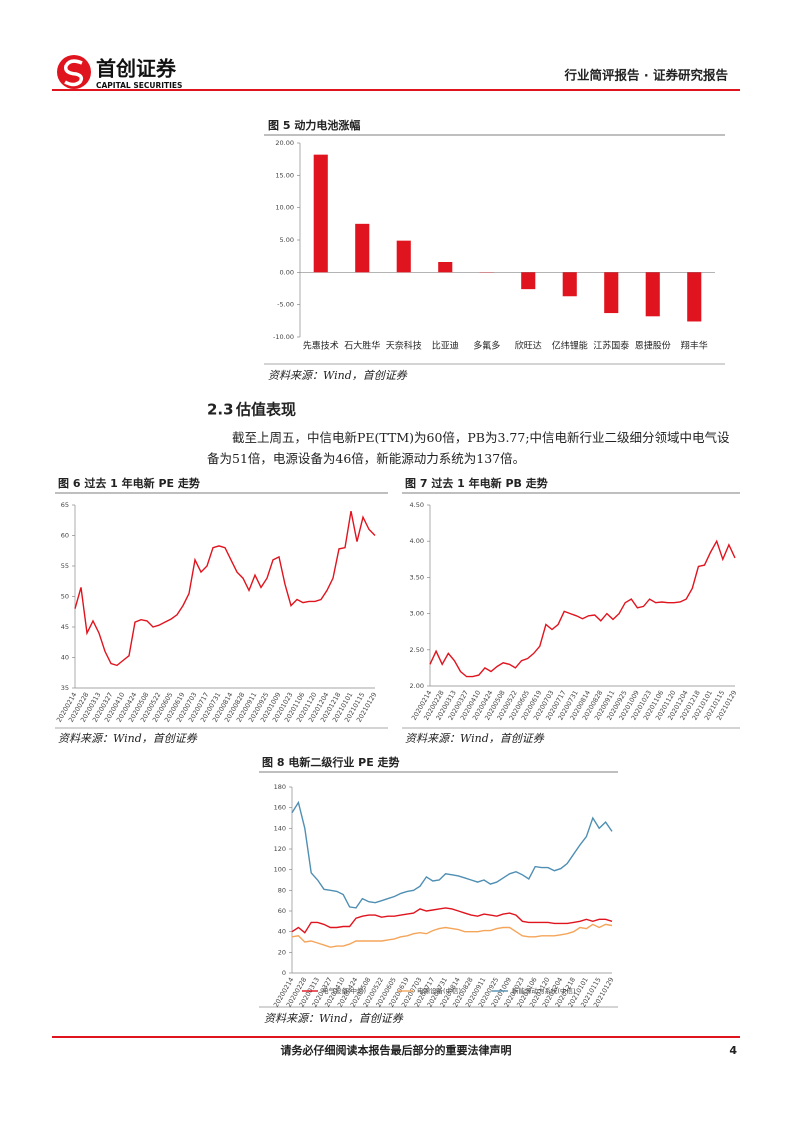 This screenshot has height=1122, width=793. What do you see at coordinates (136, 69) in the screenshot?
I see `logo-cn: 首创证券` at bounding box center [136, 69].